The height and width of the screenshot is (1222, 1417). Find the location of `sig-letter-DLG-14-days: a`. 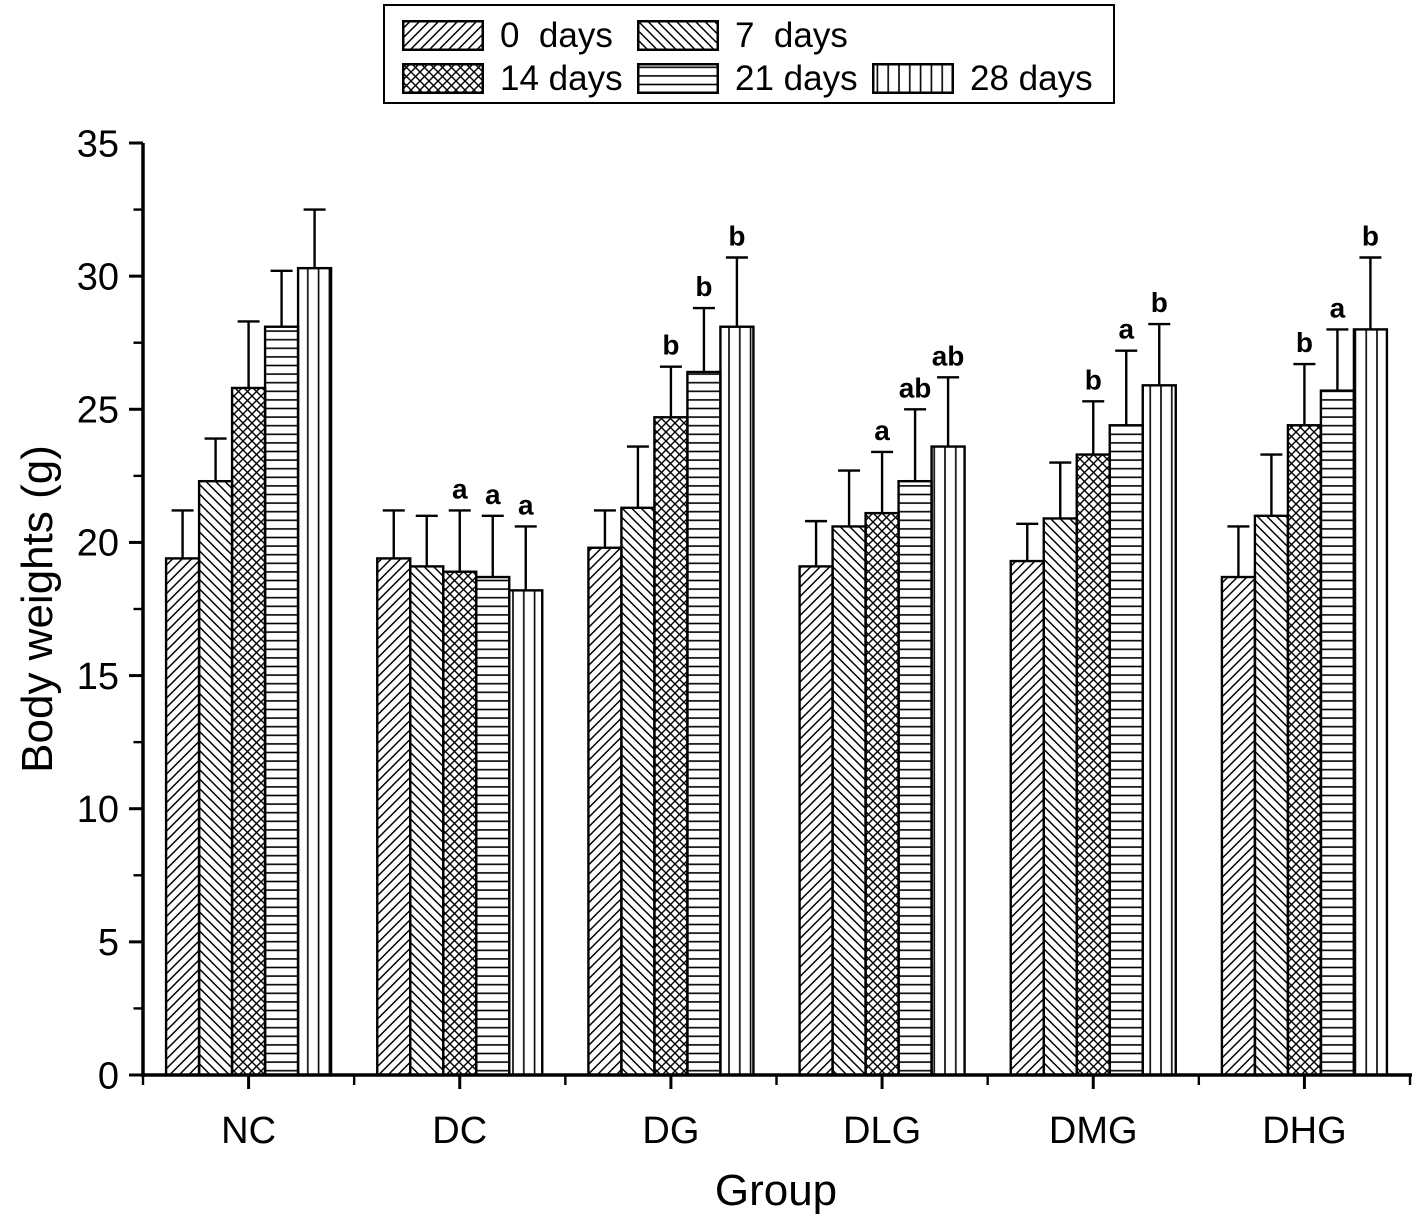

sig-letter-DLG-14-days: a is located at coordinates (882, 430).